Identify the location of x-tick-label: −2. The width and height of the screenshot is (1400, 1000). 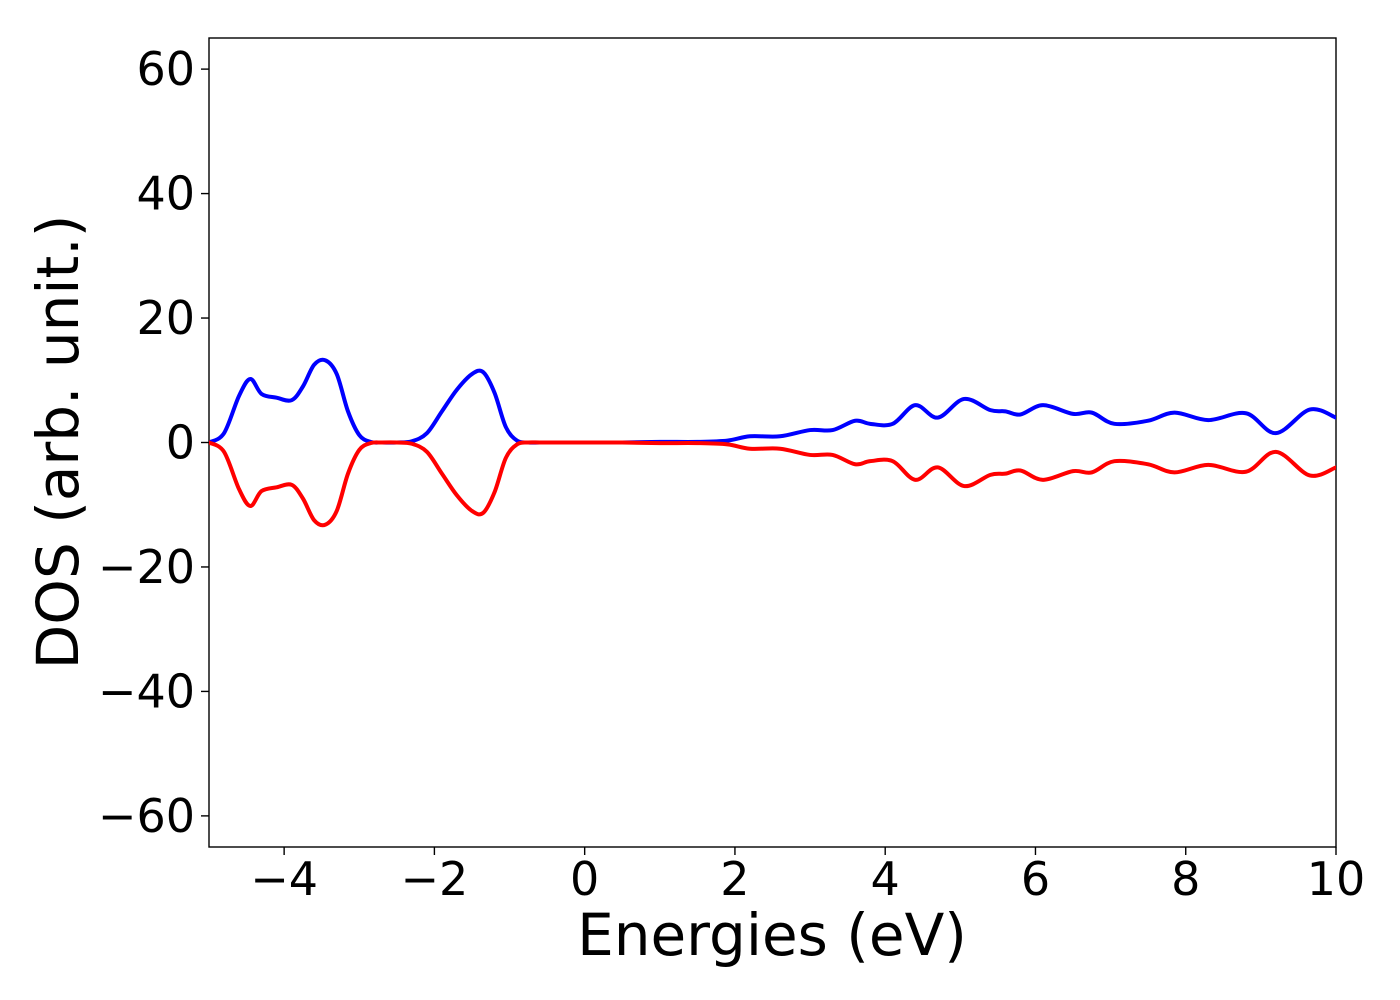
(434, 879).